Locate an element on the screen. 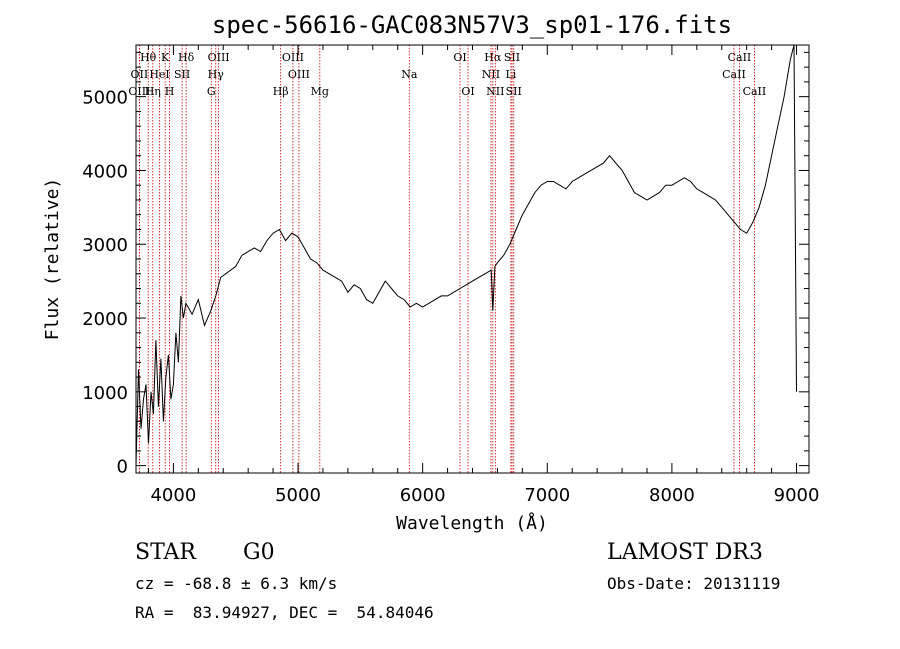 The image size is (900, 649). y-tick-label-2: 2000 is located at coordinates (105, 319).